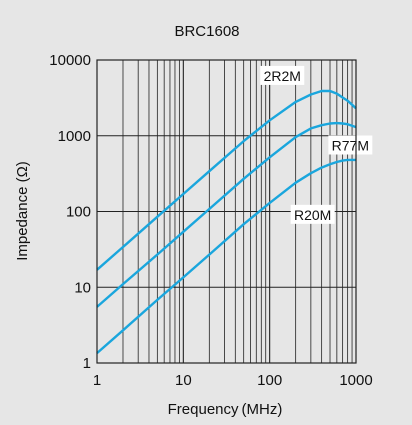 The image size is (412, 425). What do you see at coordinates (82, 287) in the screenshot?
I see `y-tick-label: 10` at bounding box center [82, 287].